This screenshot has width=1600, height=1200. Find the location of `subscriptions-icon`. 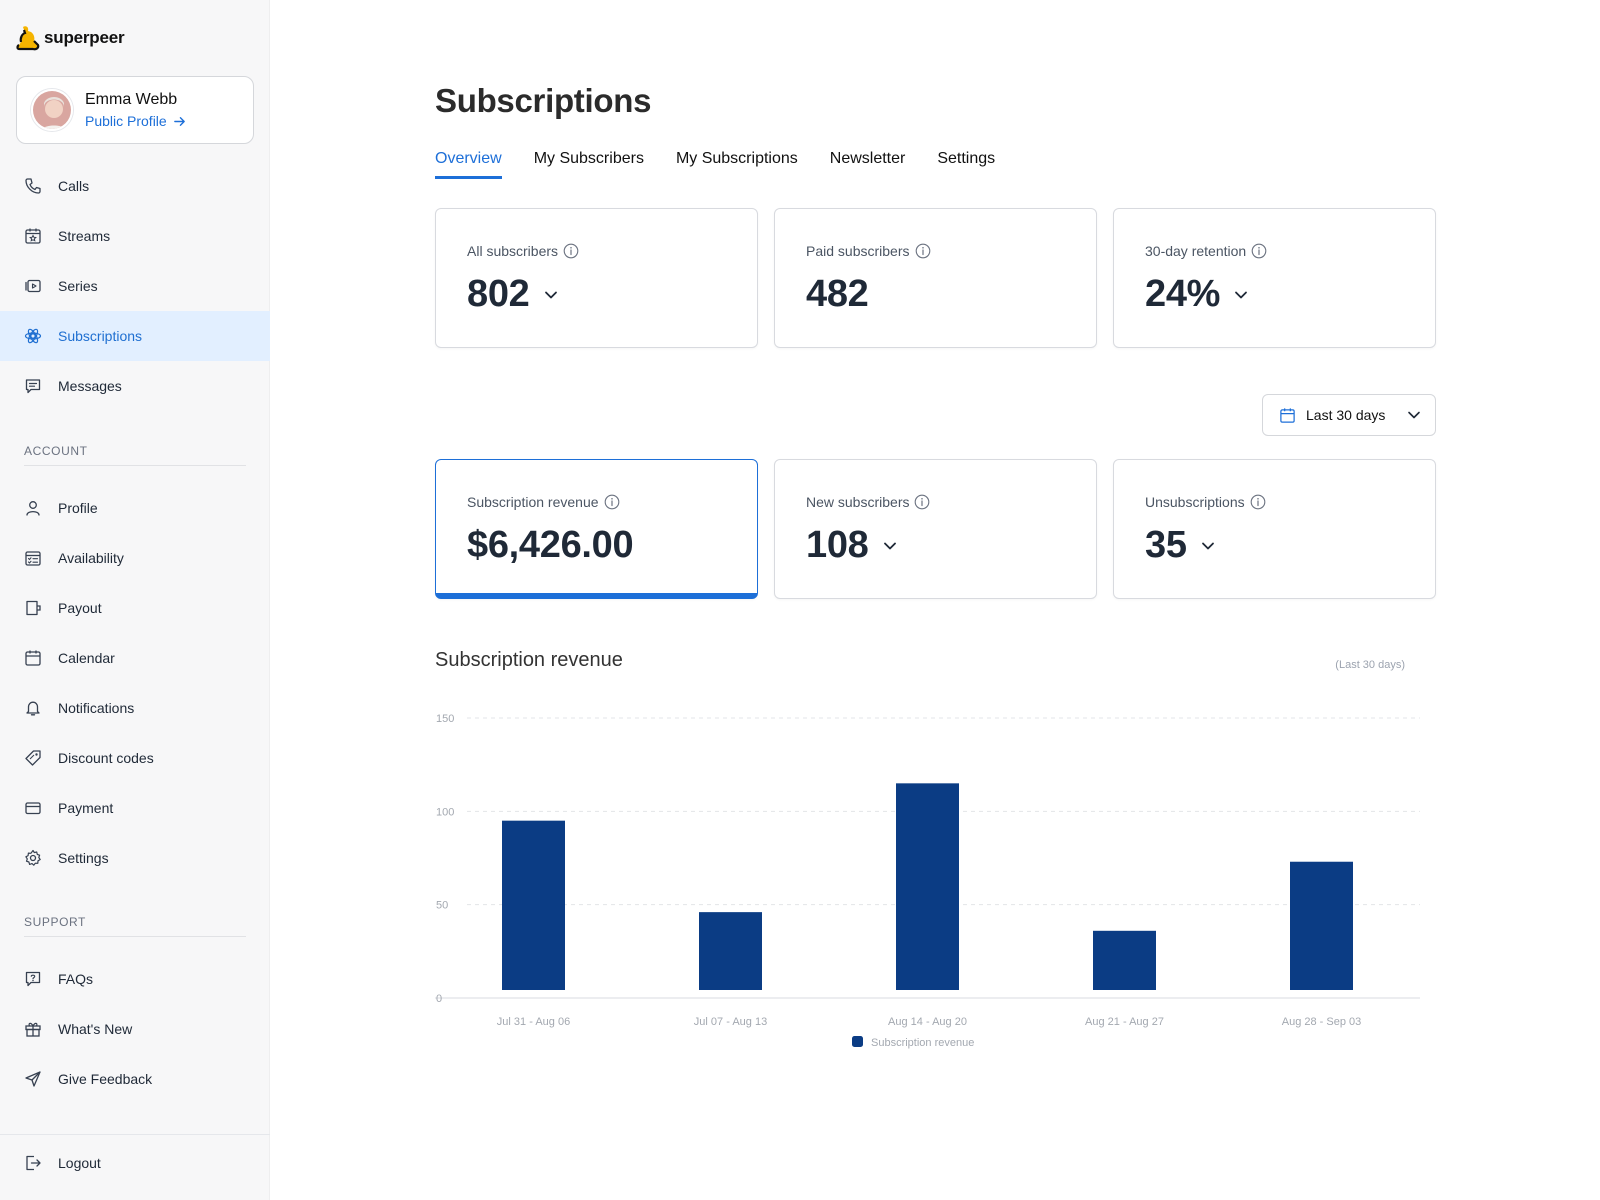

subscriptions-icon is located at coordinates (33, 336).